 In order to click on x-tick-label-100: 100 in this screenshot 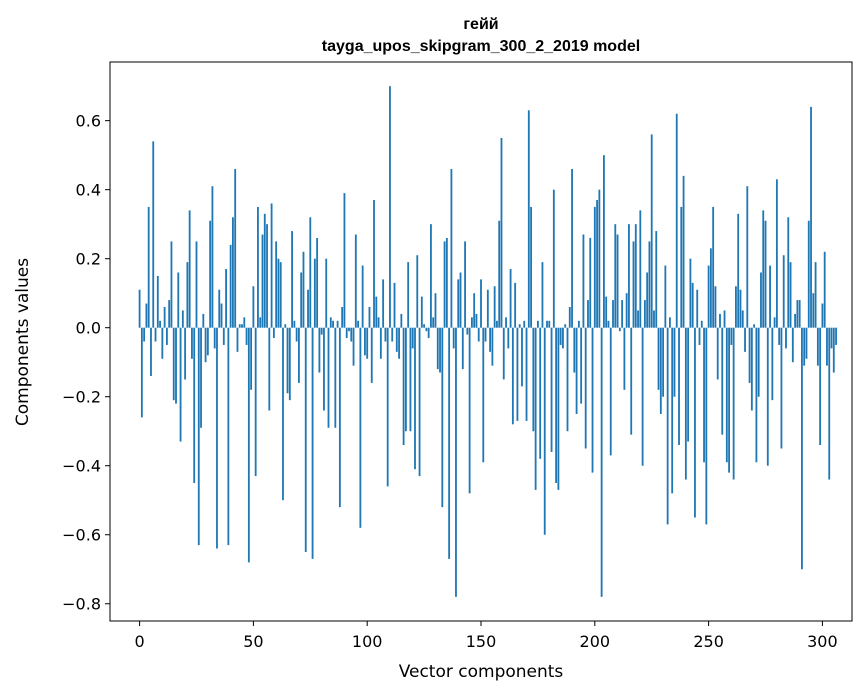, I will do `click(367, 641)`.